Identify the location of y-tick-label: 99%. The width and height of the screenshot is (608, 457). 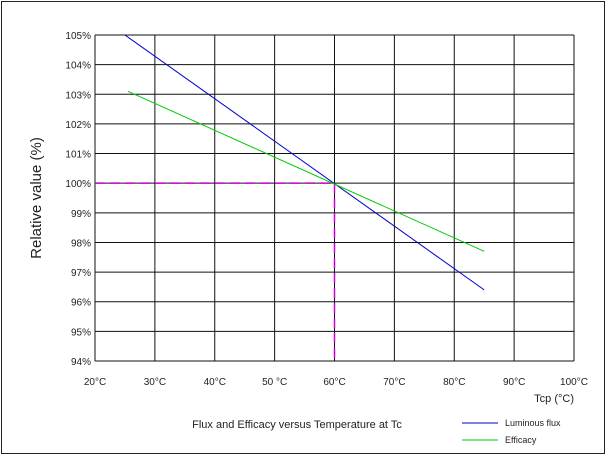
(81, 214).